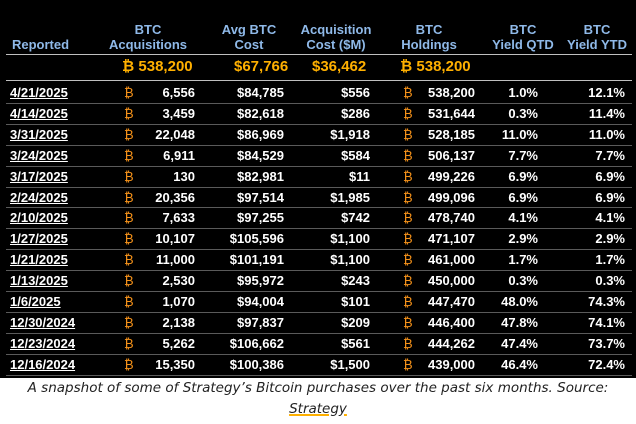 Image resolution: width=636 pixels, height=424 pixels. What do you see at coordinates (597, 37) in the screenshot?
I see `header-yield-ytd: BTC Yield YTD` at bounding box center [597, 37].